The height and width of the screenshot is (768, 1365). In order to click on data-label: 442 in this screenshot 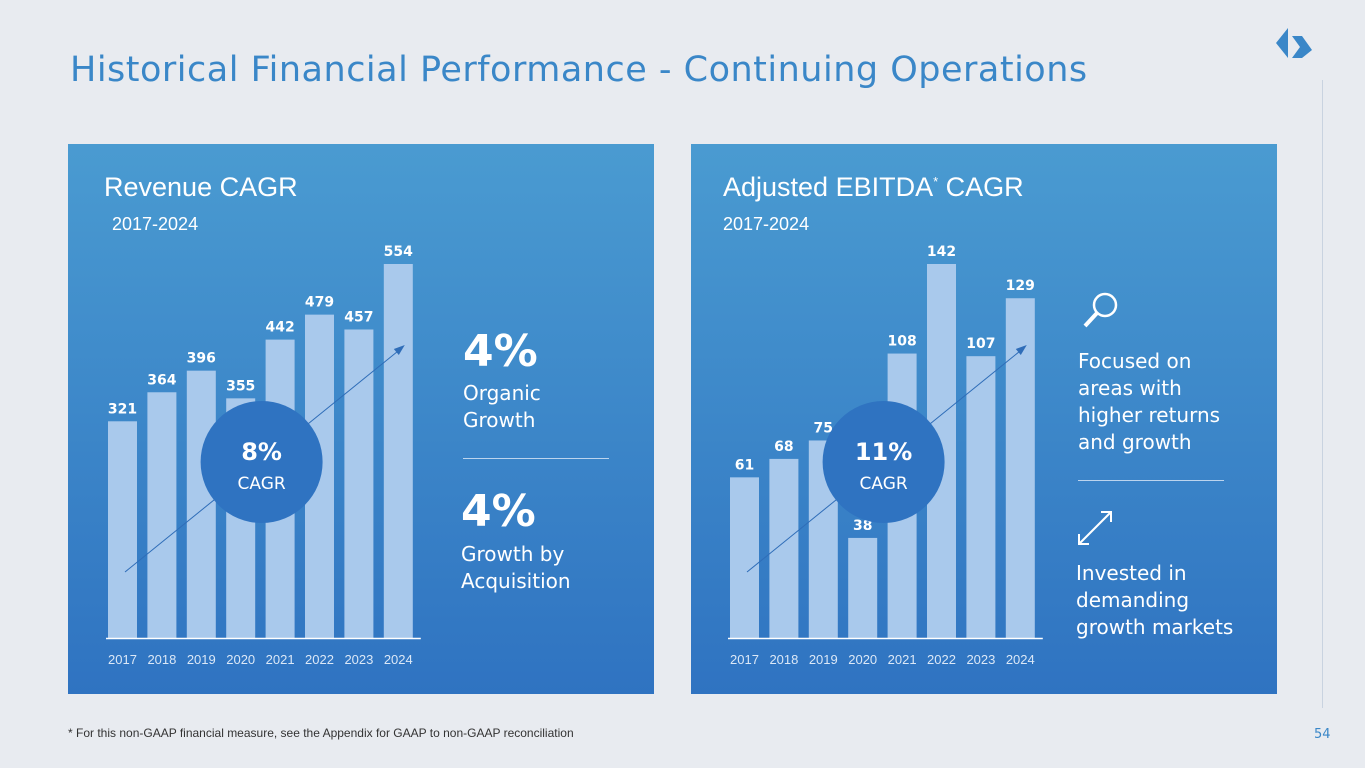, I will do `click(279, 328)`.